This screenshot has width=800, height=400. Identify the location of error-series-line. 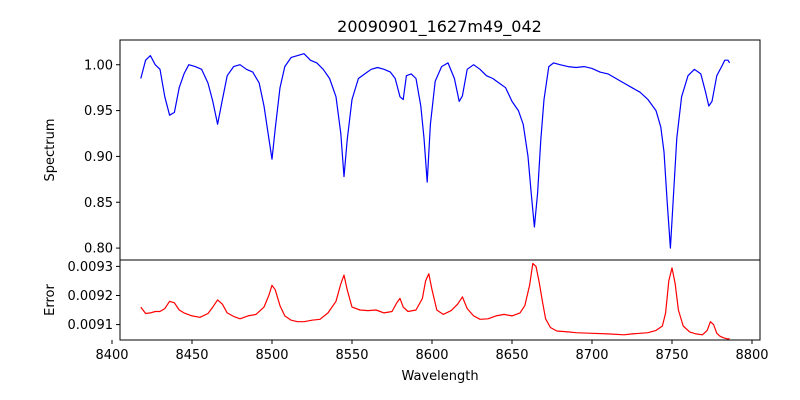
(435, 301).